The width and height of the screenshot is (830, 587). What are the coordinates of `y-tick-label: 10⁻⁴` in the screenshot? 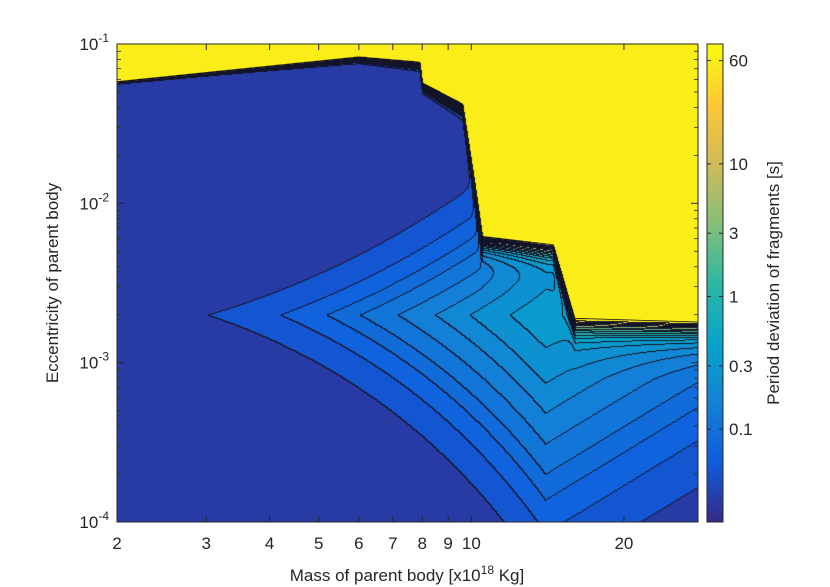 It's located at (94, 520).